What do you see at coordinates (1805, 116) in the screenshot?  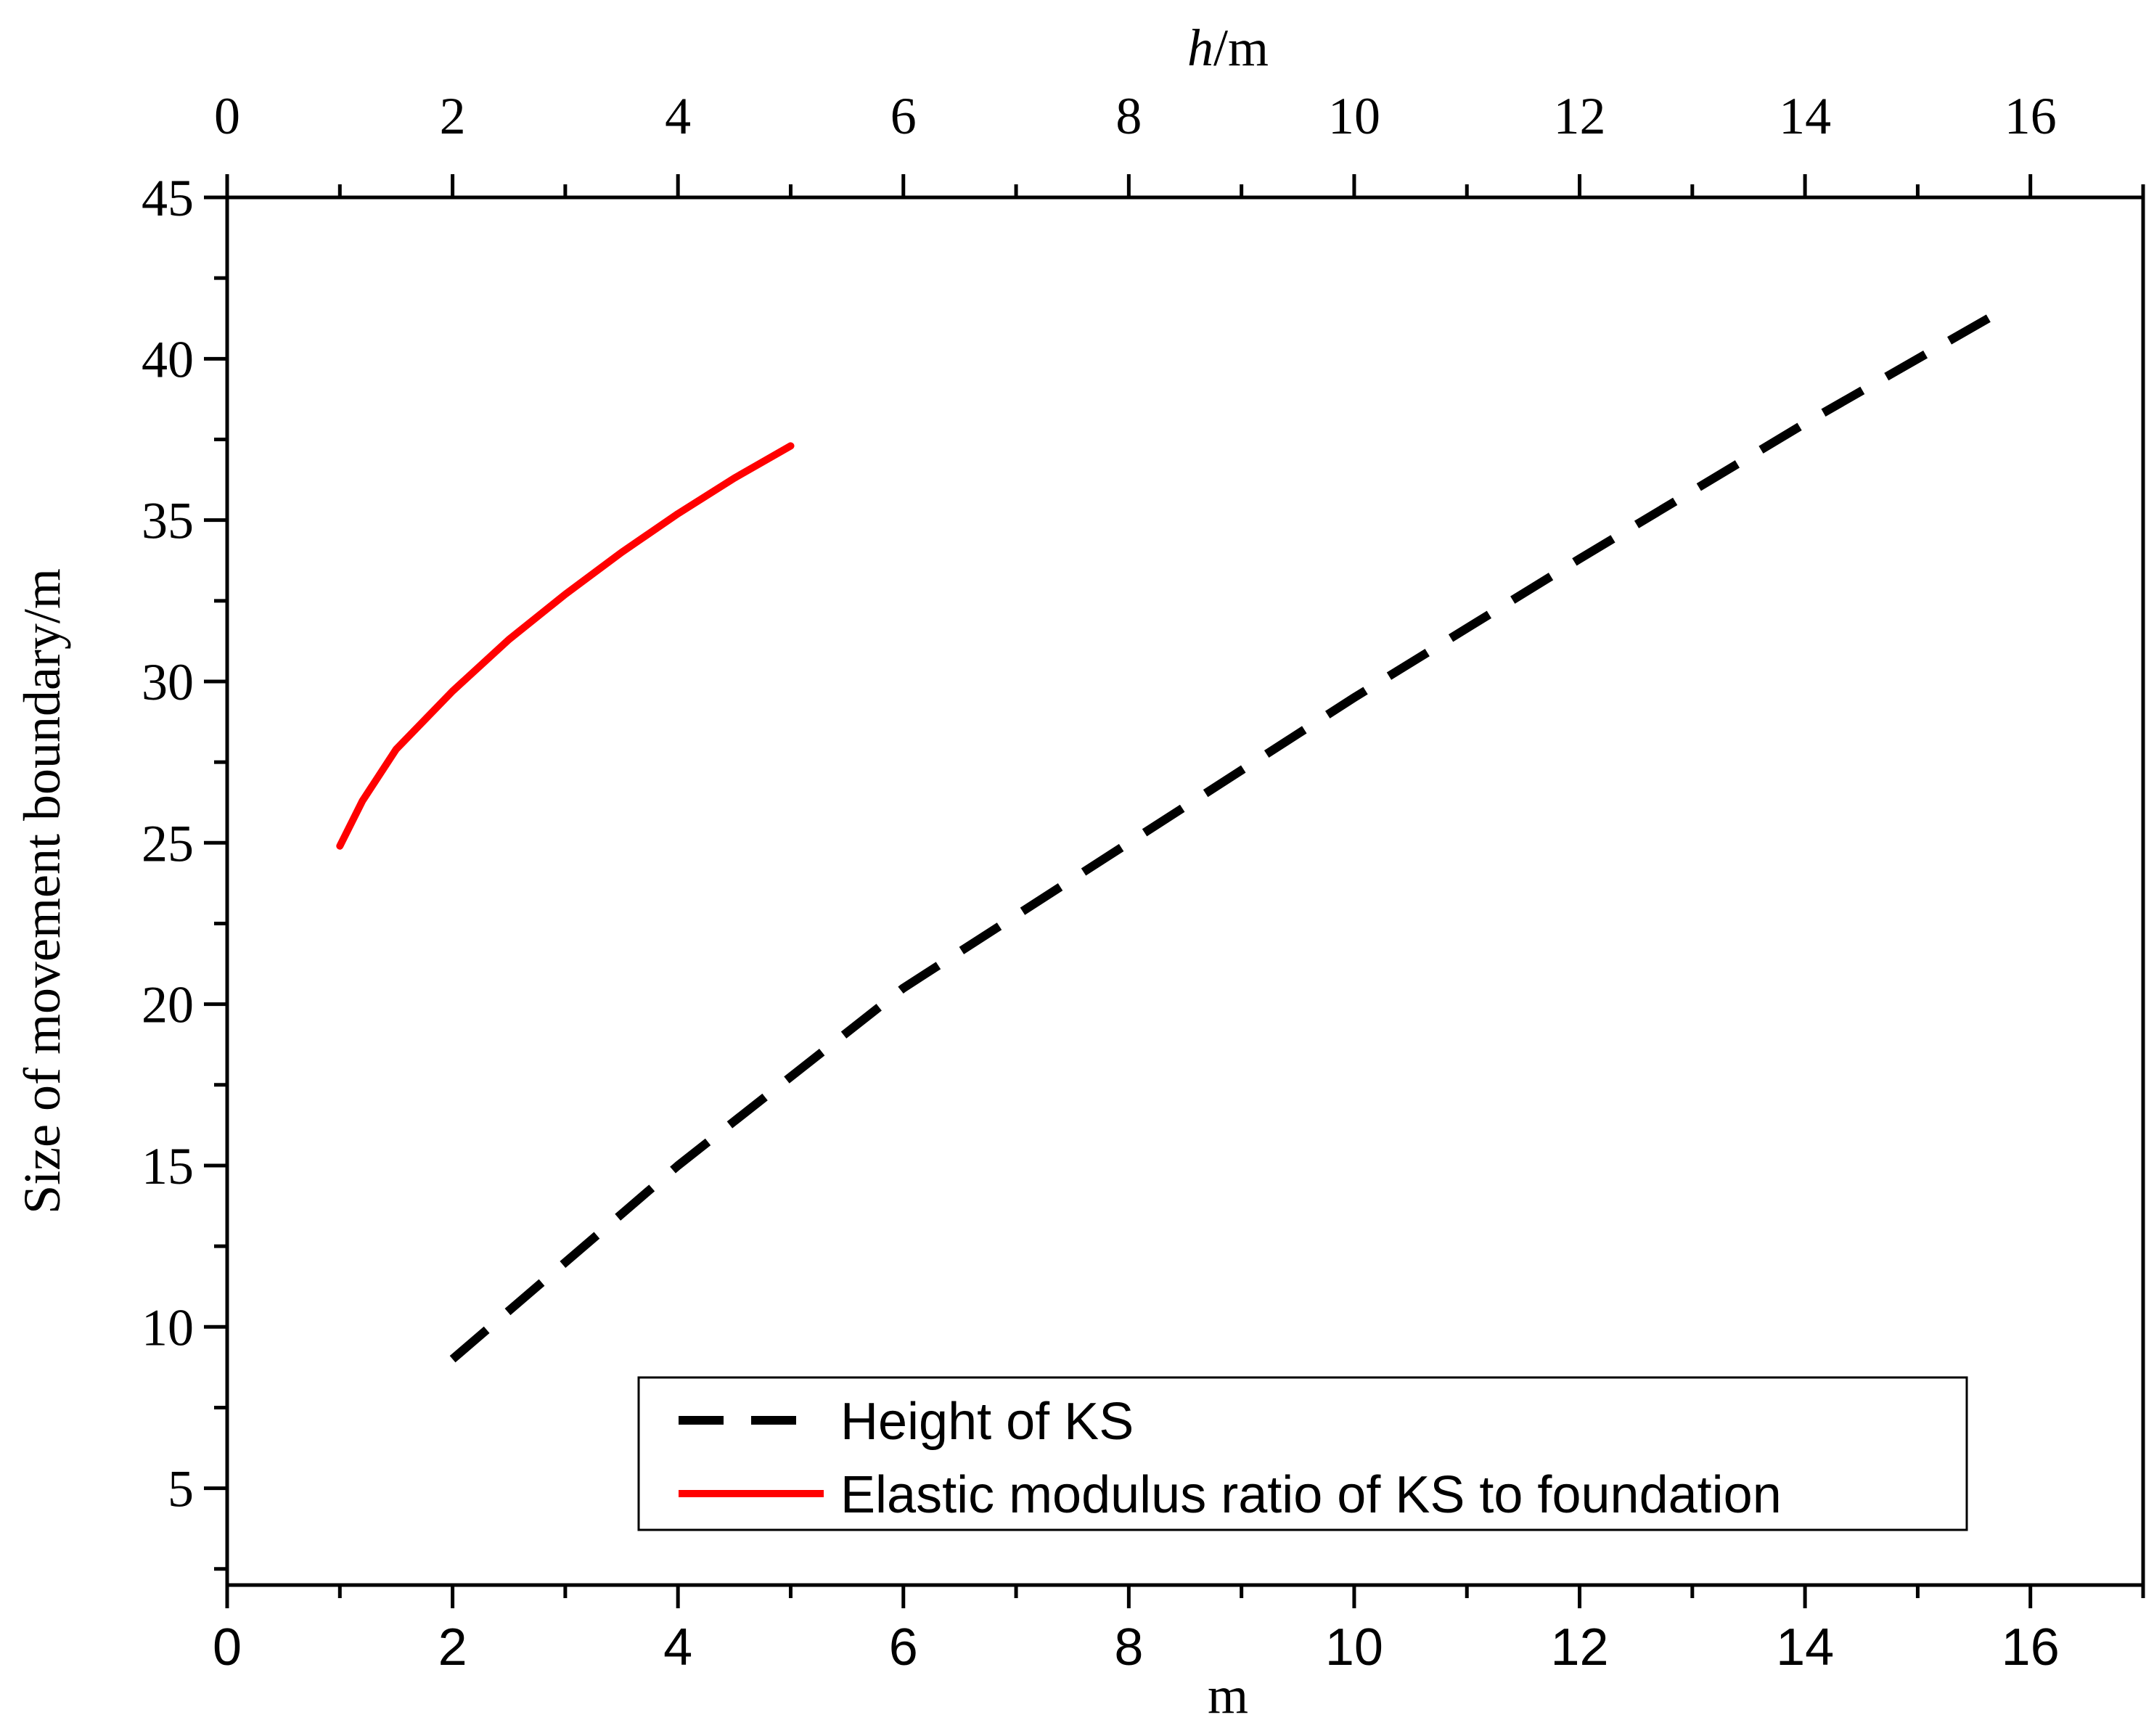 I see `x-top-tick-label: 14` at bounding box center [1805, 116].